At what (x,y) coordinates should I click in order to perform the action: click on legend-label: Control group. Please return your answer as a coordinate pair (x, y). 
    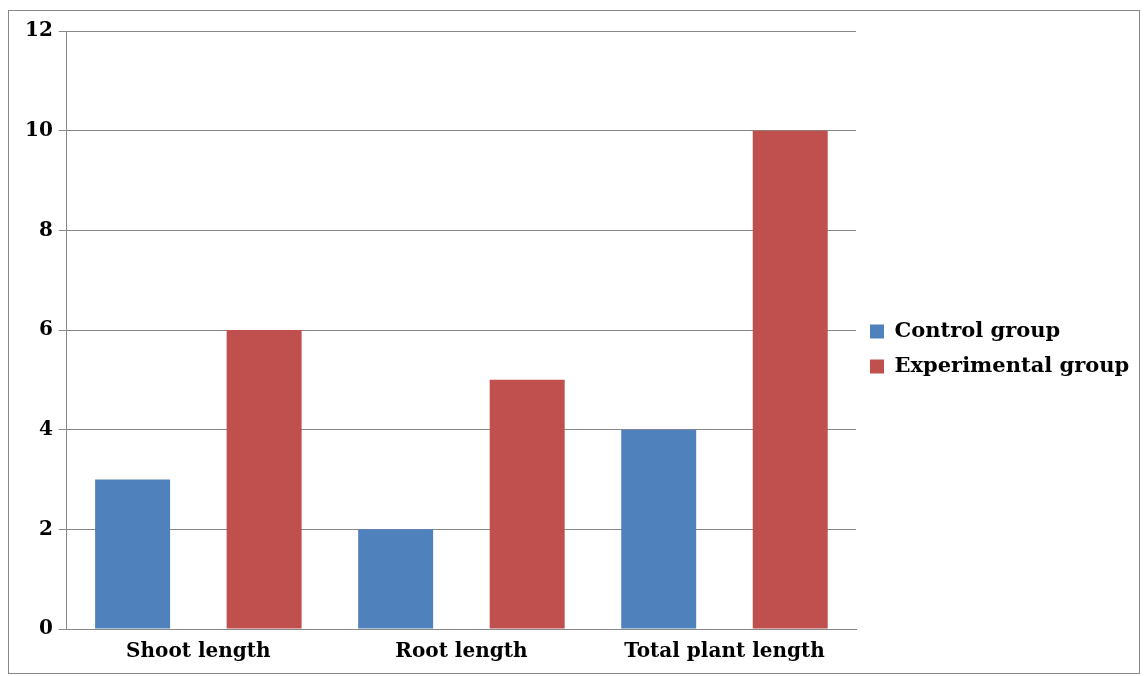
    Looking at the image, I should click on (977, 329).